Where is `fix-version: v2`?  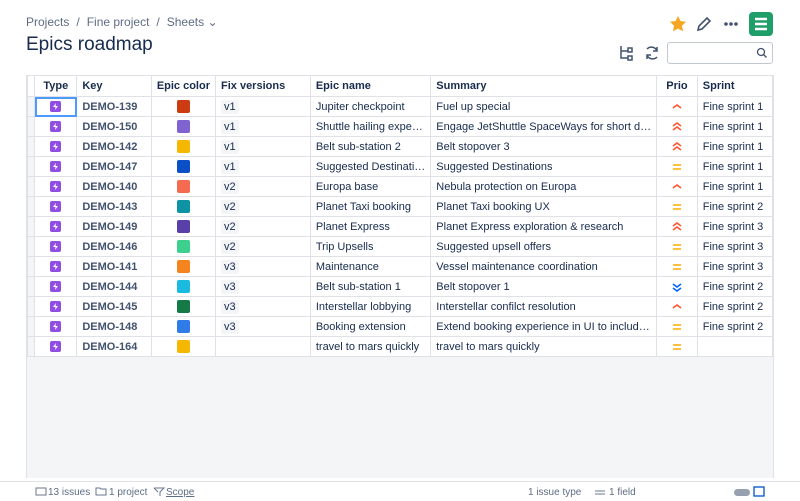
fix-version: v2 is located at coordinates (230, 226).